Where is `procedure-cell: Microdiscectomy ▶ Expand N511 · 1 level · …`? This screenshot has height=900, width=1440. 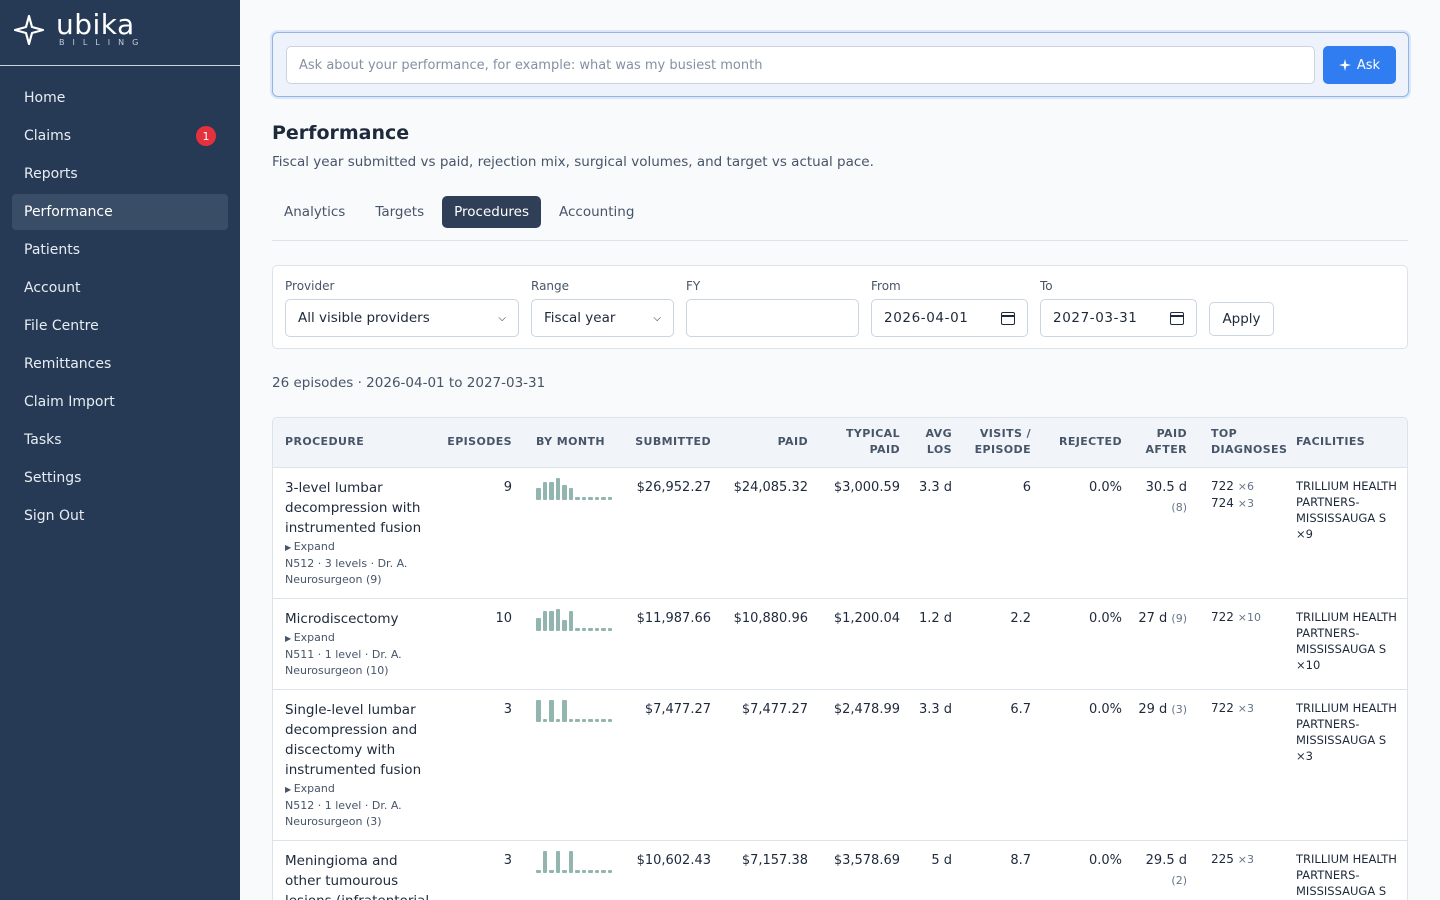
procedure-cell: Microdiscectomy ▶ Expand N511 · 1 level · … is located at coordinates (355, 644).